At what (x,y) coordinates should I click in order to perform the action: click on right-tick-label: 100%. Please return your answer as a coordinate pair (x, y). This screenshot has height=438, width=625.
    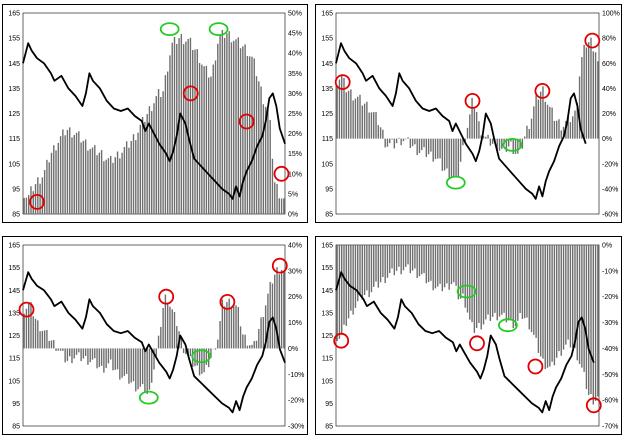
    Looking at the image, I should click on (611, 14).